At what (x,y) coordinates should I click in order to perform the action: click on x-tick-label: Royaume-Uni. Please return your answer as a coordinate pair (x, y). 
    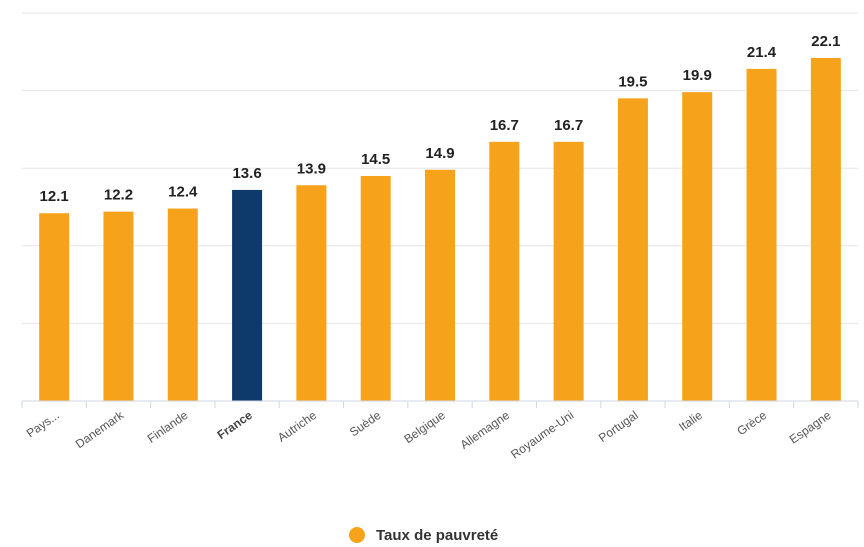
    Looking at the image, I should click on (542, 435).